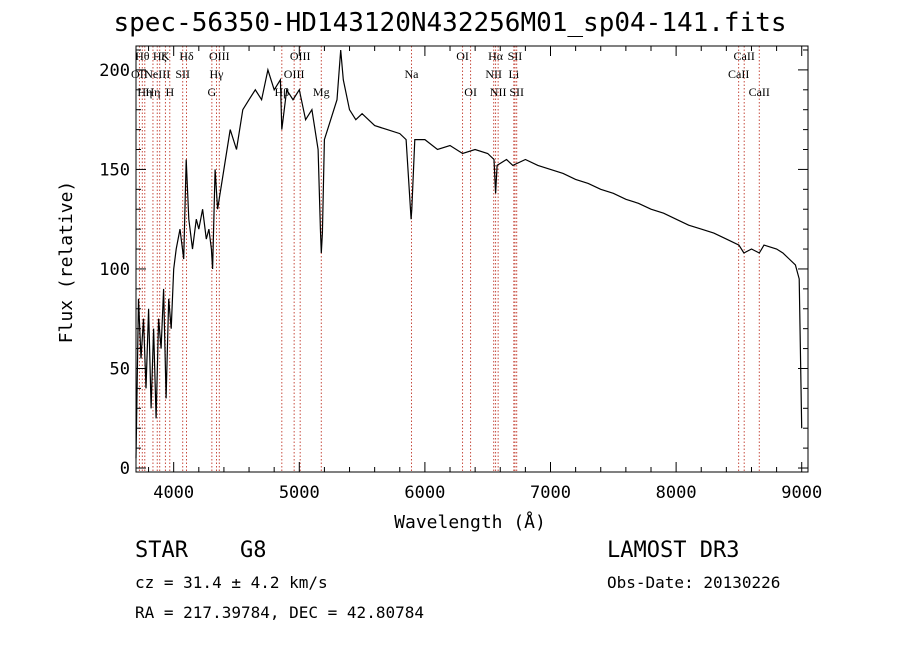  I want to click on x-tick-label: 7000, so click(550, 493).